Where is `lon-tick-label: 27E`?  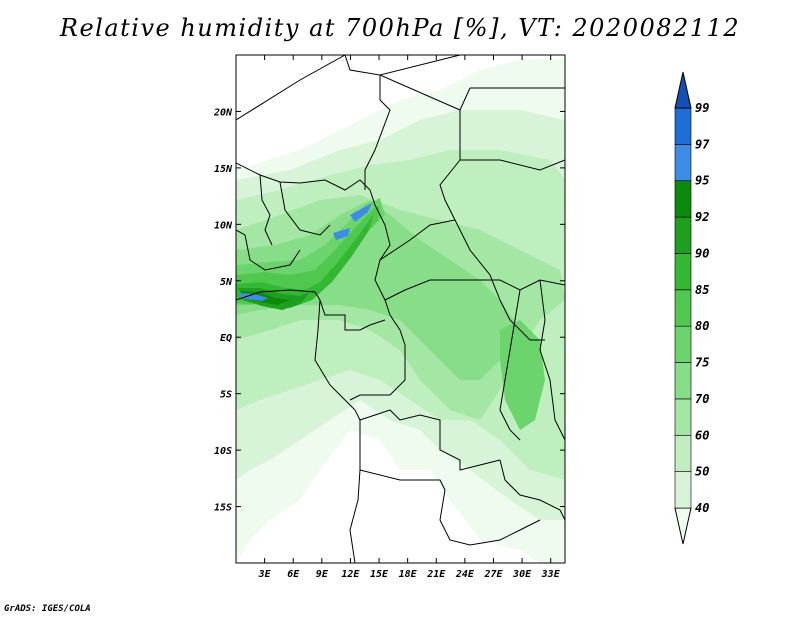
lon-tick-label: 27E is located at coordinates (493, 574).